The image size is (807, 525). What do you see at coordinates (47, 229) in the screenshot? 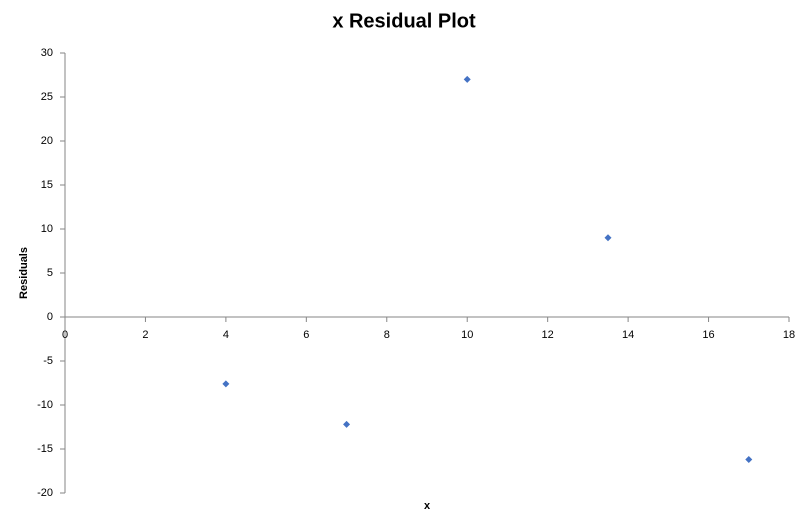
I see `y-tick-label: 10` at bounding box center [47, 229].